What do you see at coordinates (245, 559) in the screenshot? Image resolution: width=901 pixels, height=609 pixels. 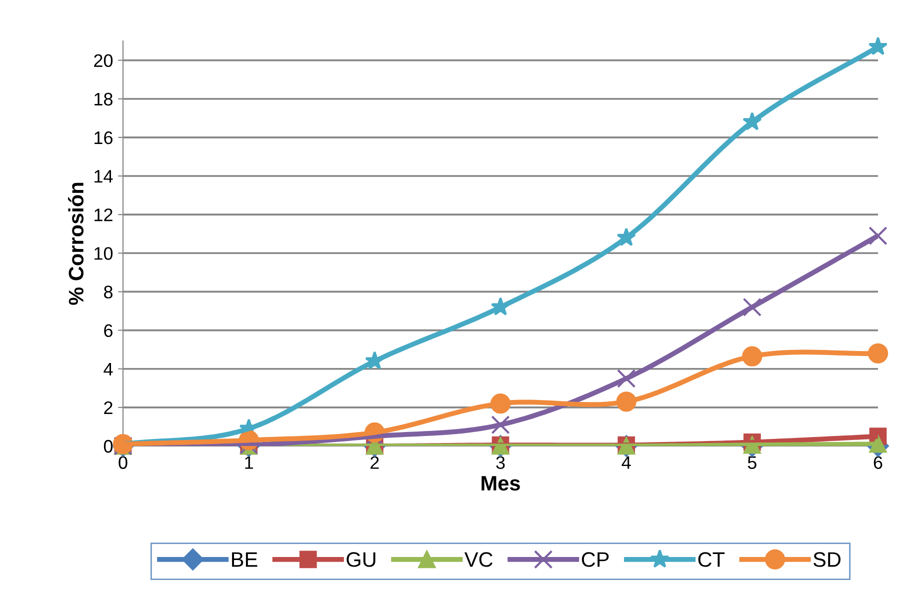 I see `legend-label: BE` at bounding box center [245, 559].